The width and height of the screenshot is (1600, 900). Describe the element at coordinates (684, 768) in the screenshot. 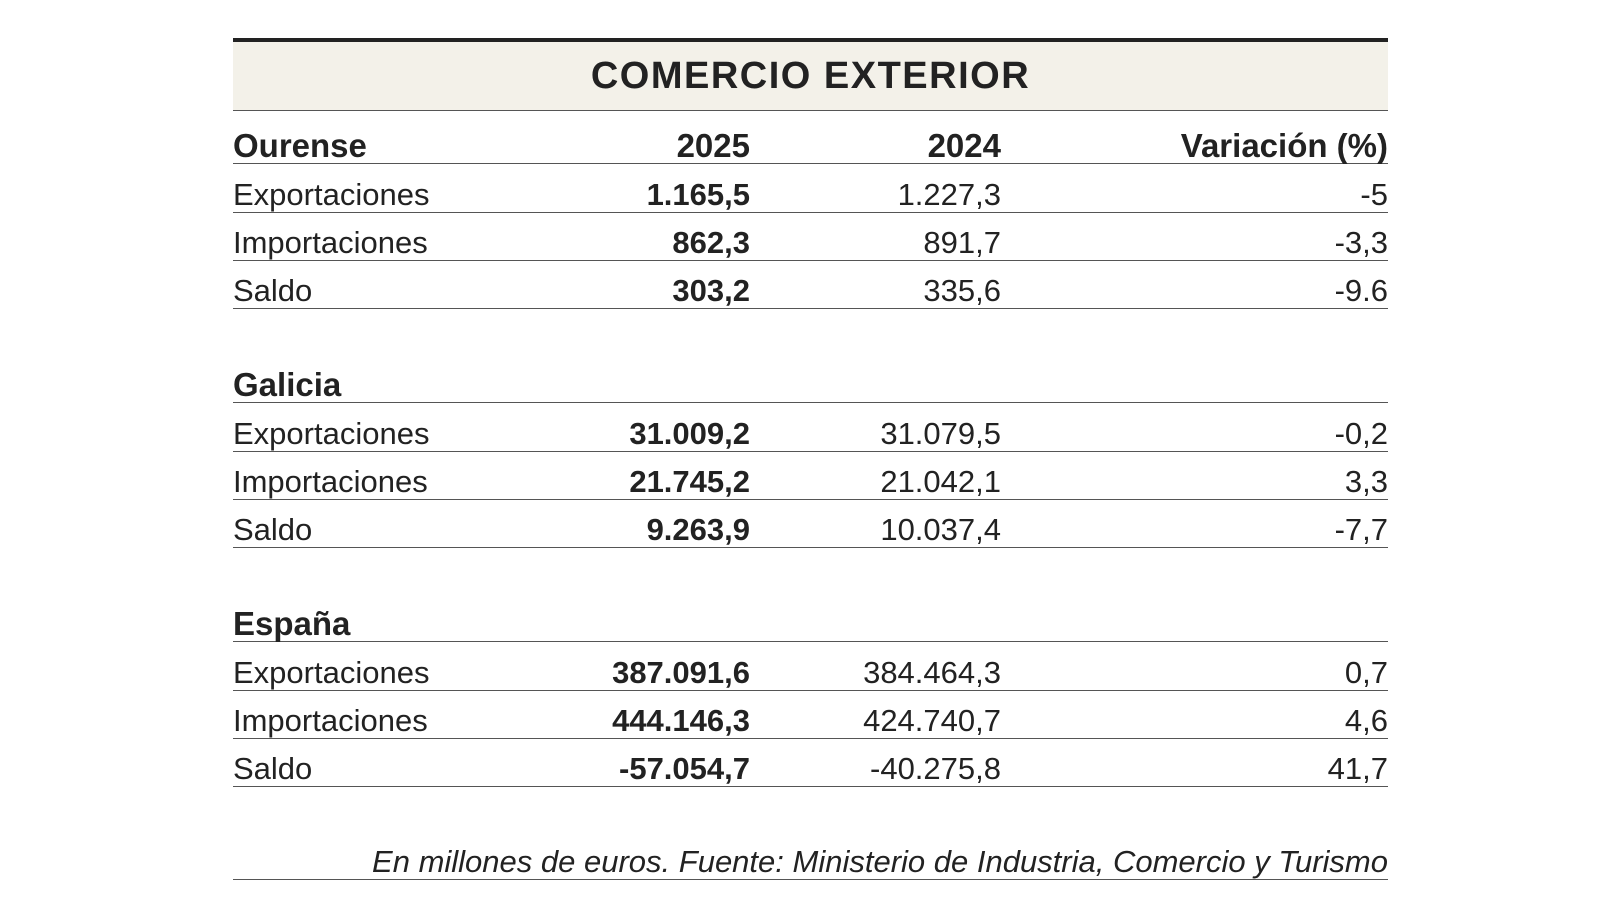

I see `cell-value: -57.054,7` at that location.